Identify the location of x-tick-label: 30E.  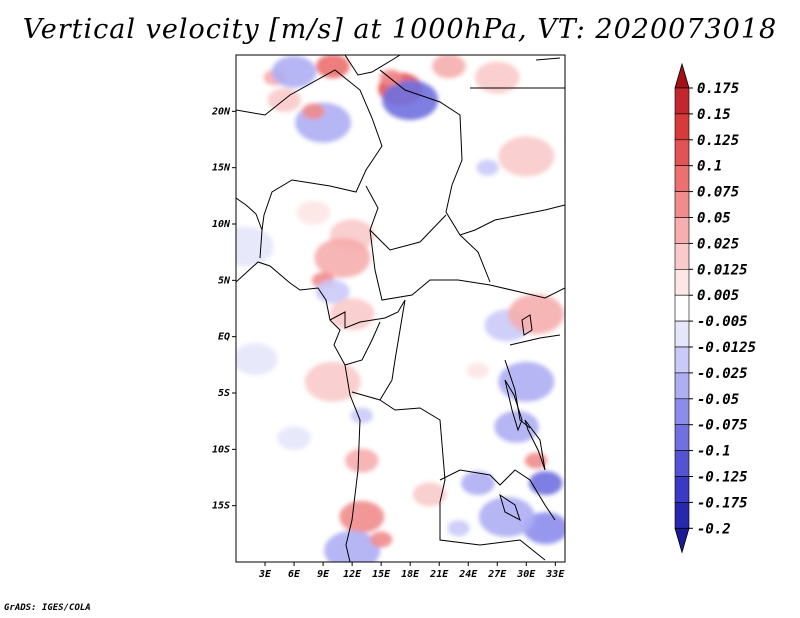
(526, 574).